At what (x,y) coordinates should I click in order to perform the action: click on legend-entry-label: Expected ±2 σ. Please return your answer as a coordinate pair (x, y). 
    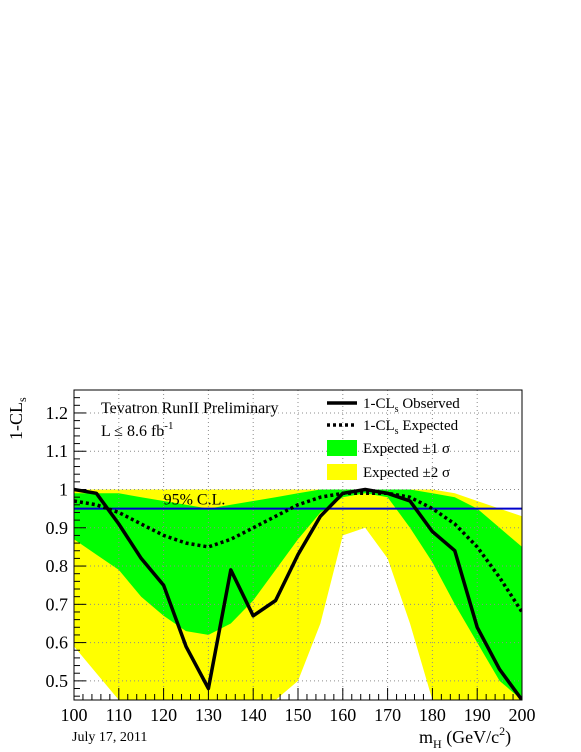
    Looking at the image, I should click on (406, 473).